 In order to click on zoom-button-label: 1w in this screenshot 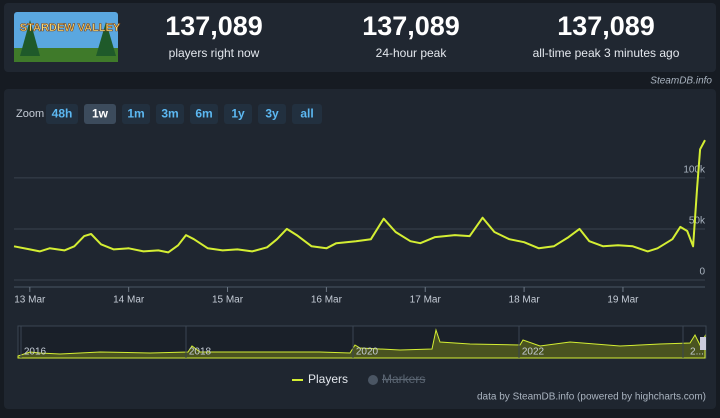, I will do `click(100, 114)`.